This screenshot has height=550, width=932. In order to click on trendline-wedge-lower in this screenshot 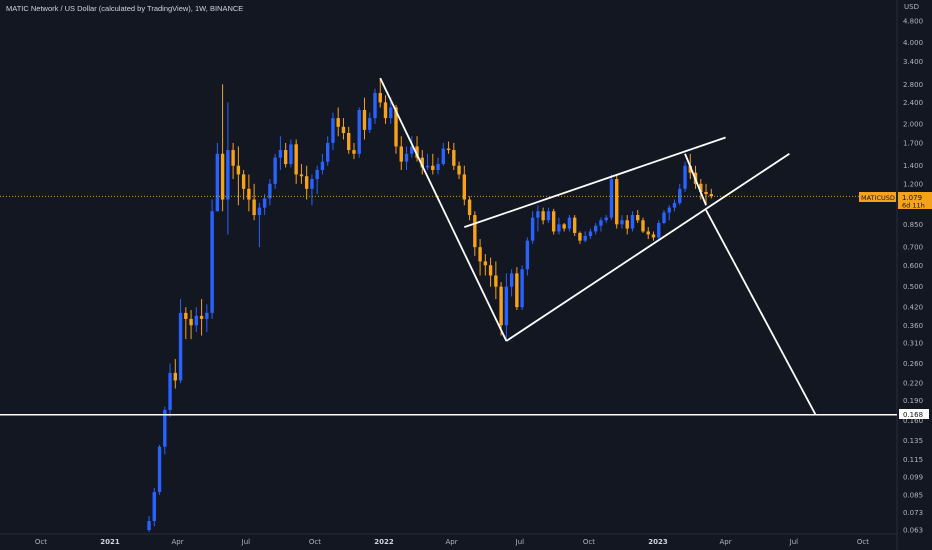, I will do `click(647, 247)`.